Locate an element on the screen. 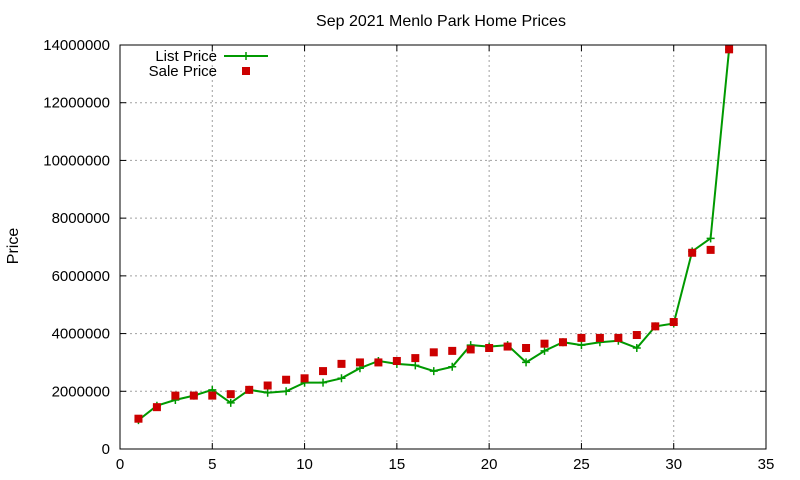  y-tick-label: 2000000 is located at coordinates (81, 391).